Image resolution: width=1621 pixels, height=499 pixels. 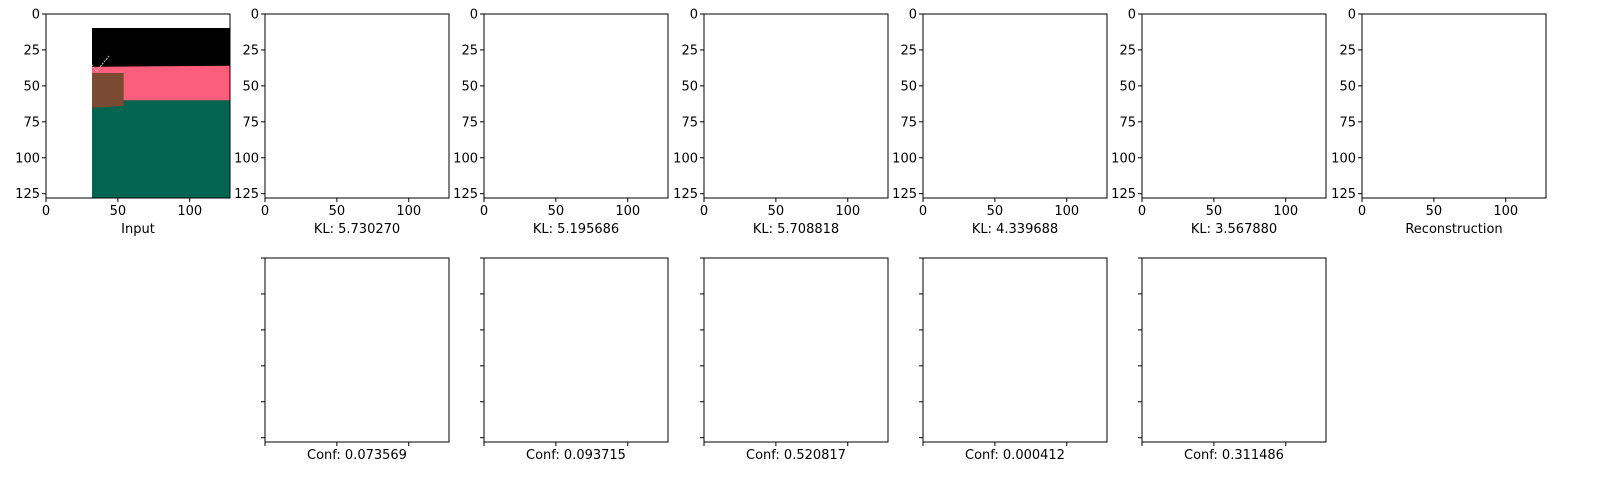 What do you see at coordinates (250, 50) in the screenshot?
I see `top-panel-1-ytick-label: 25` at bounding box center [250, 50].